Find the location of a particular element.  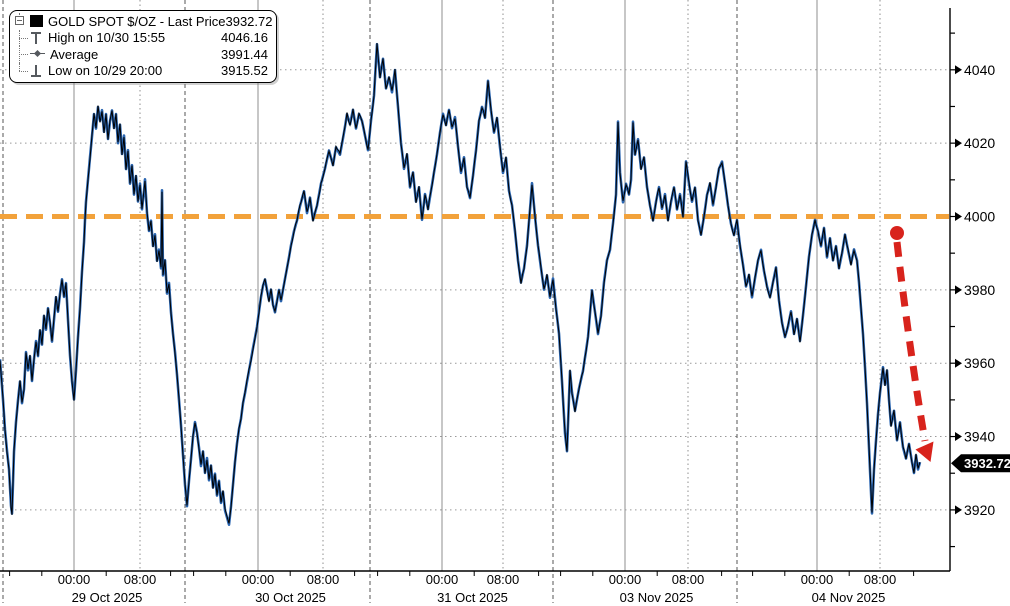

y-tick-label: 3920 is located at coordinates (979, 510).